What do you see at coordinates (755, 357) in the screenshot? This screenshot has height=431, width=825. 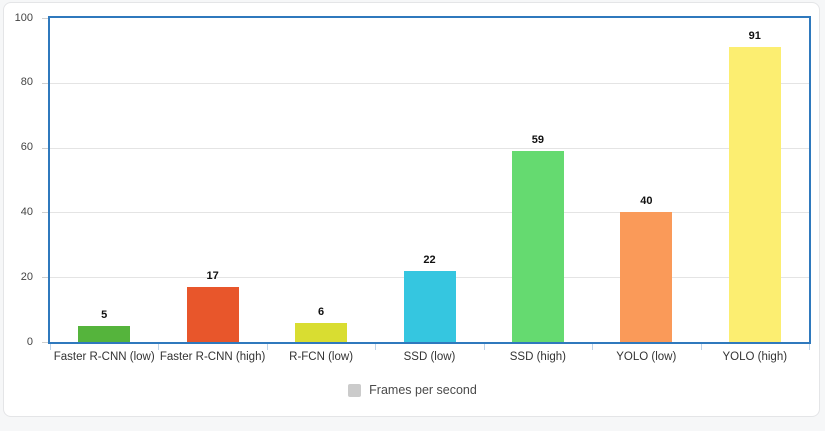 I see `x-axis-label: YOLO (high)` at bounding box center [755, 357].